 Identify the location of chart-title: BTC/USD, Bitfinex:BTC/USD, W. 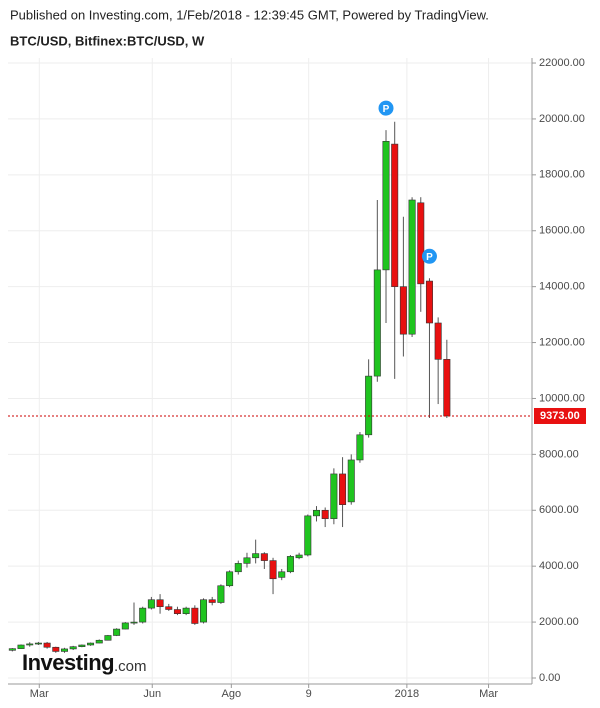
(107, 40).